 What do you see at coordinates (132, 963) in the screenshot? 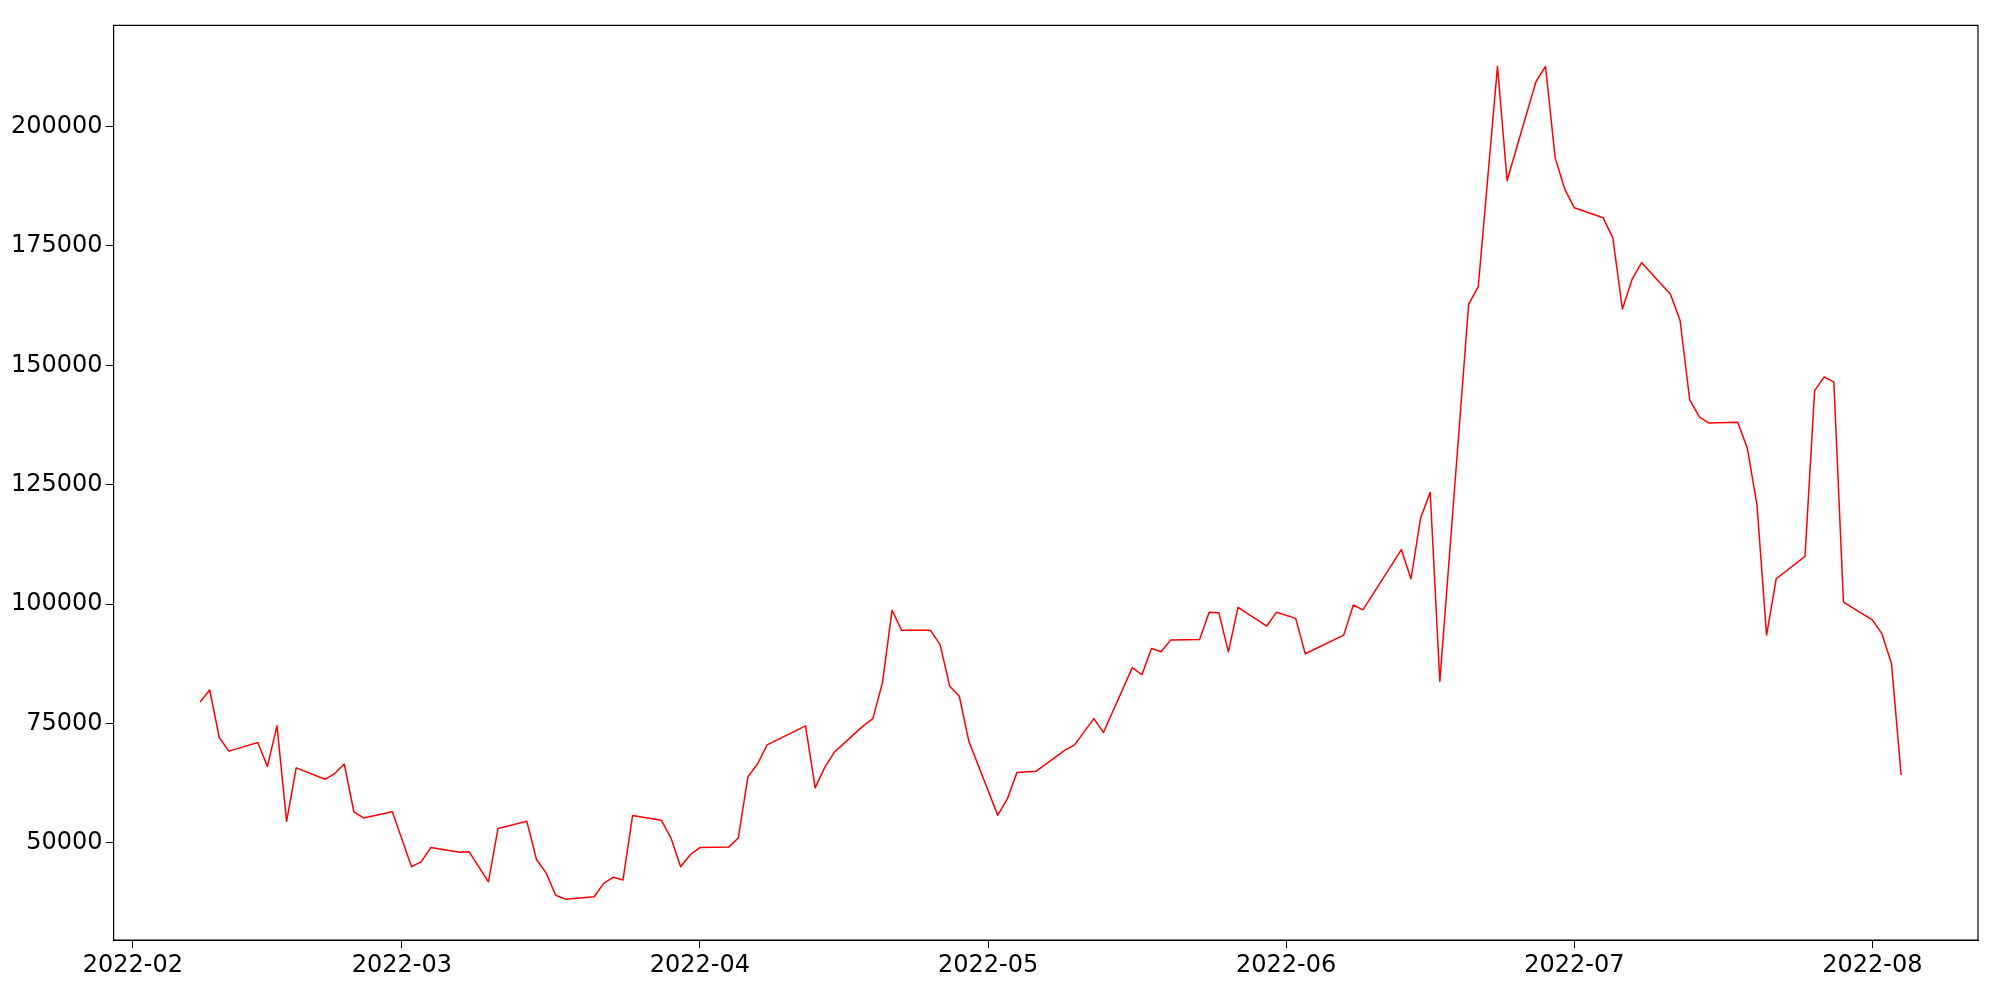
I see `x-tick-label: 2022-02` at bounding box center [132, 963].